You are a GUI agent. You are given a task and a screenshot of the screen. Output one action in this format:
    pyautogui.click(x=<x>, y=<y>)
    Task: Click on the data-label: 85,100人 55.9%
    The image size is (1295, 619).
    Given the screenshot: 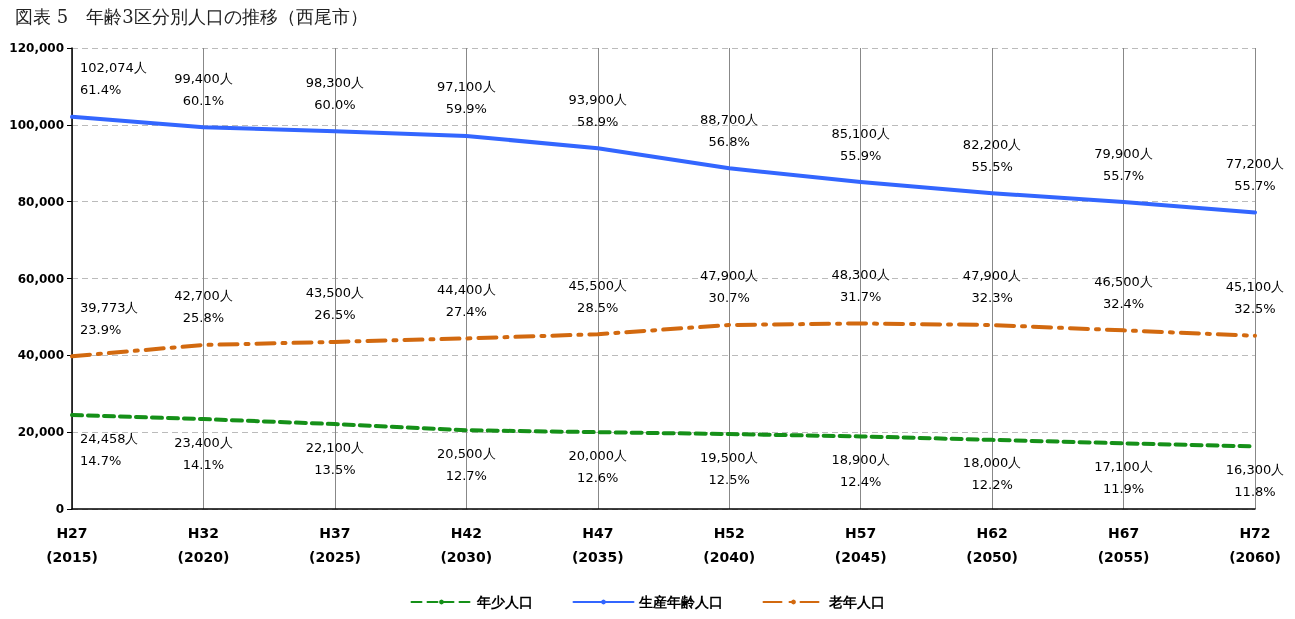 What is the action you would take?
    pyautogui.click(x=860, y=144)
    